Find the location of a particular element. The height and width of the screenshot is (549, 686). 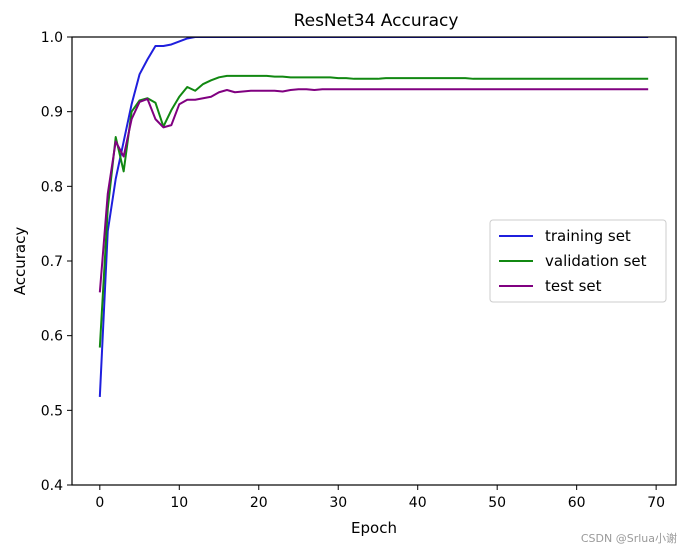

x-tick-label: 60 is located at coordinates (577, 503).